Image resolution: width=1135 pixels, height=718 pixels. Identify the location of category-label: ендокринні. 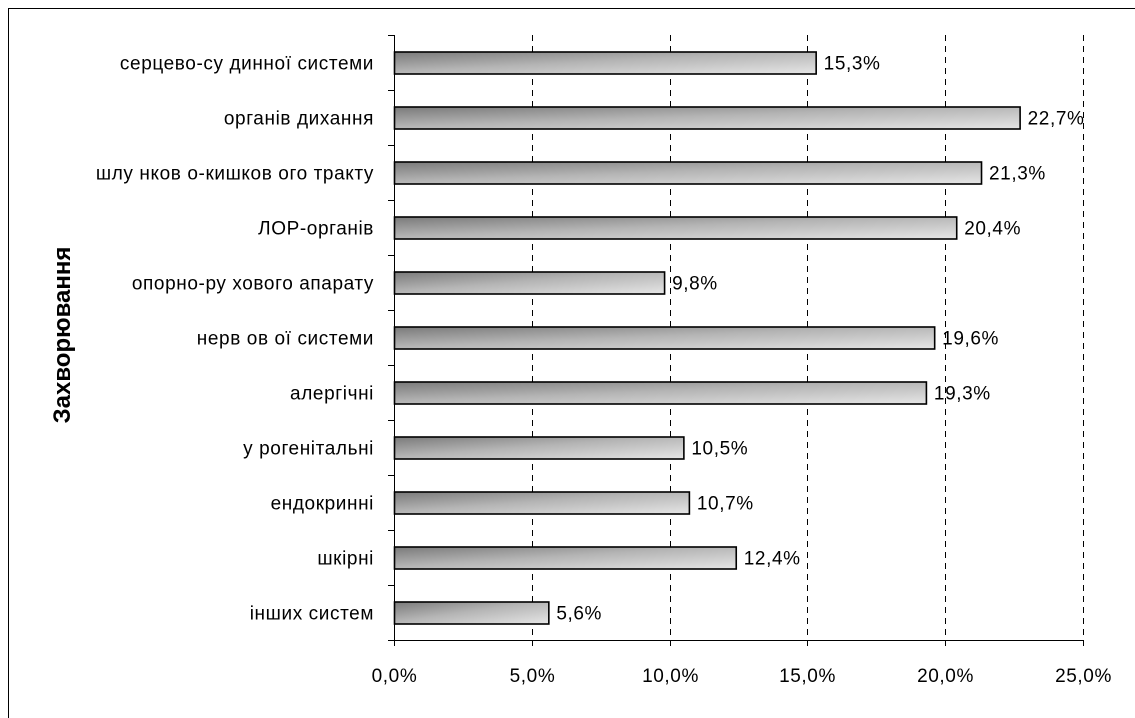
(322, 504).